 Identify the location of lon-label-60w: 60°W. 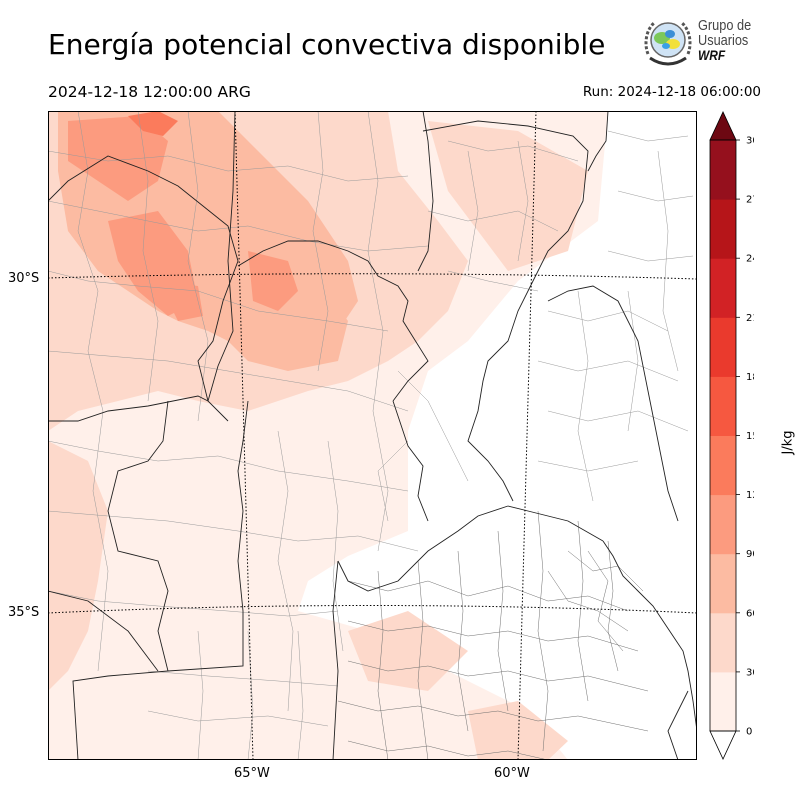
(512, 773).